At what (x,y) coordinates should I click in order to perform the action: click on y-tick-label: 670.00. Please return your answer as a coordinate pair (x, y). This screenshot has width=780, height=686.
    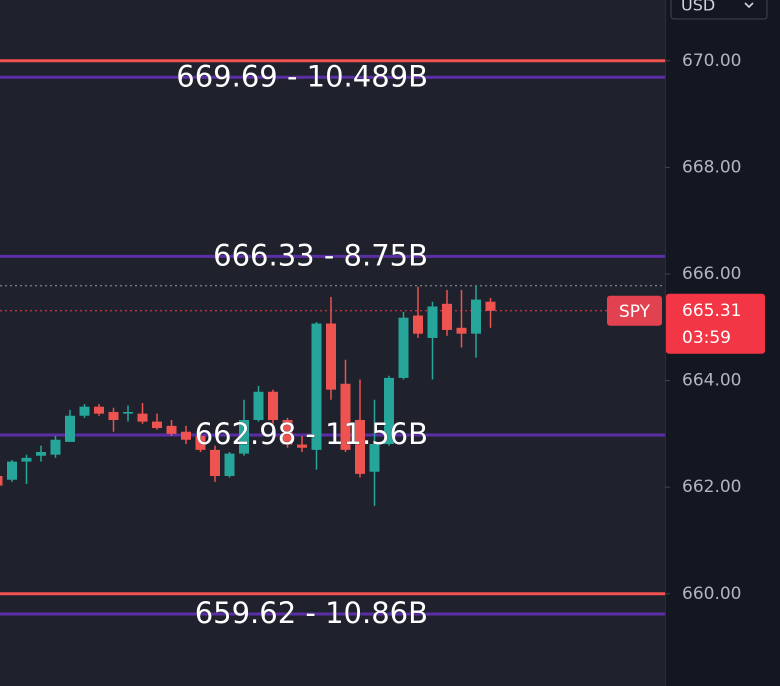
    Looking at the image, I should click on (711, 61).